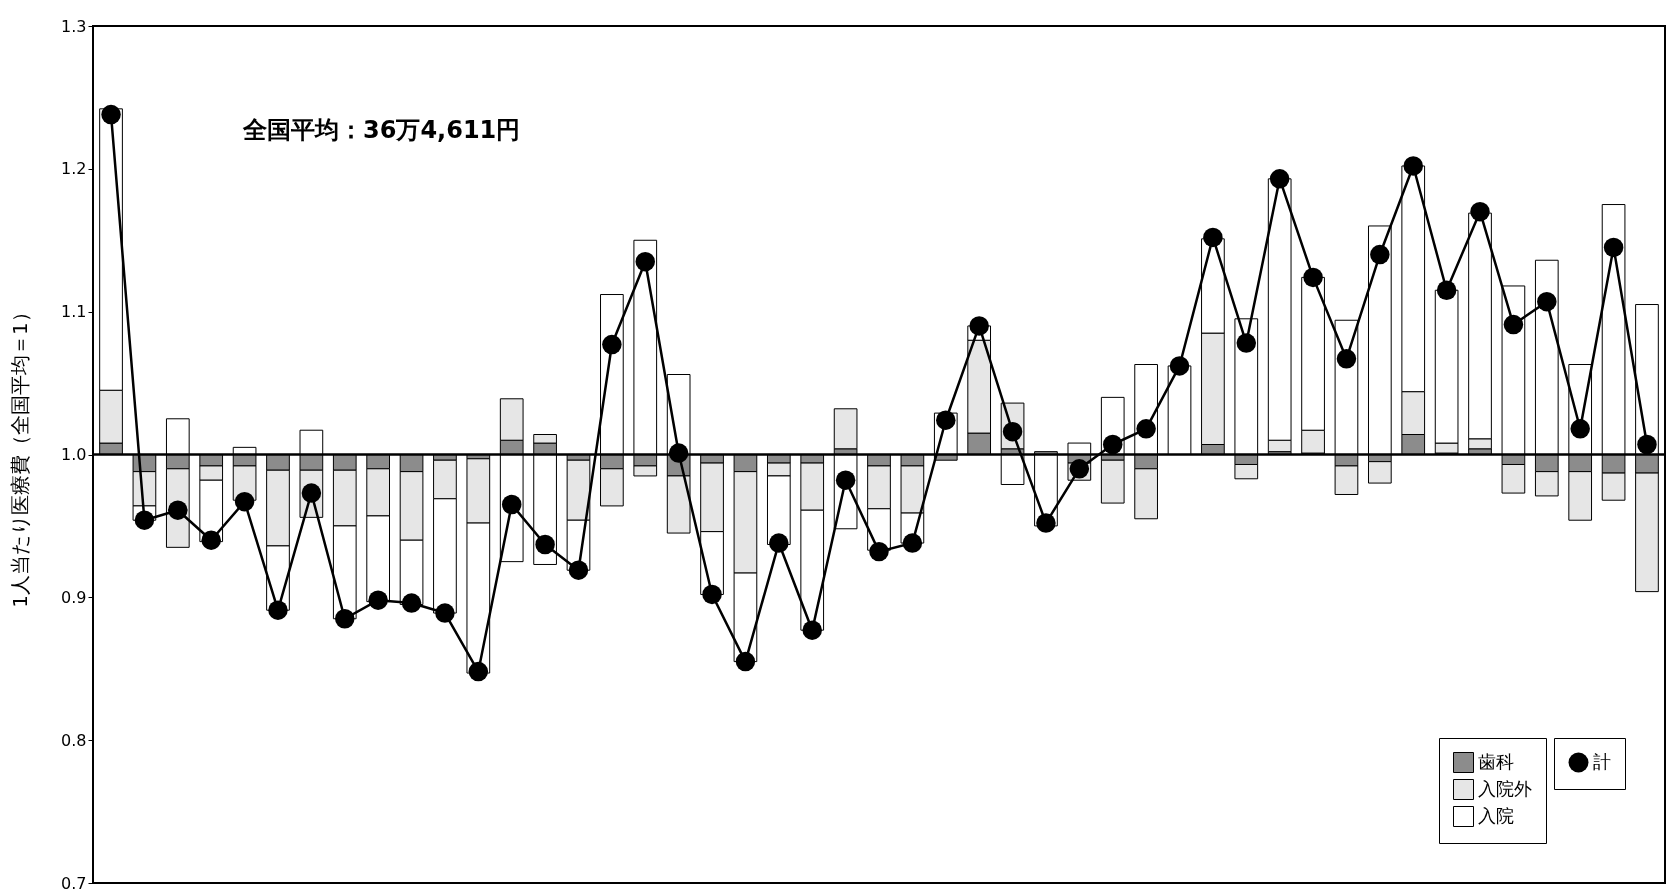  I want to click on y-tick-label: 0.7, so click(74, 883).